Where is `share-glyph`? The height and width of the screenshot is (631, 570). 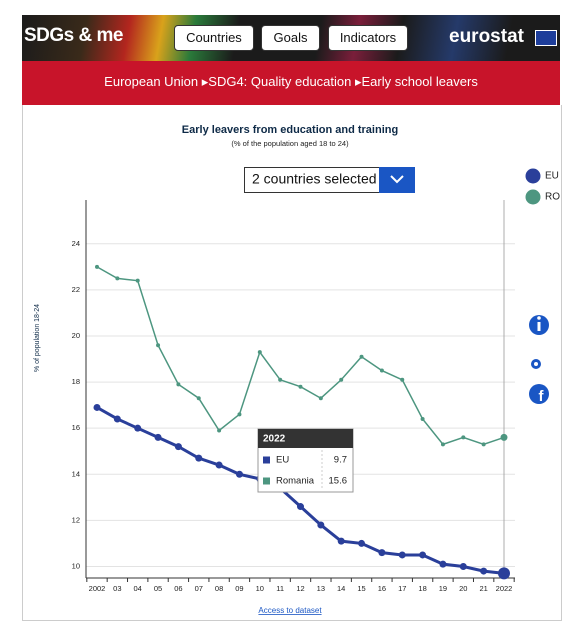 share-glyph is located at coordinates (536, 364).